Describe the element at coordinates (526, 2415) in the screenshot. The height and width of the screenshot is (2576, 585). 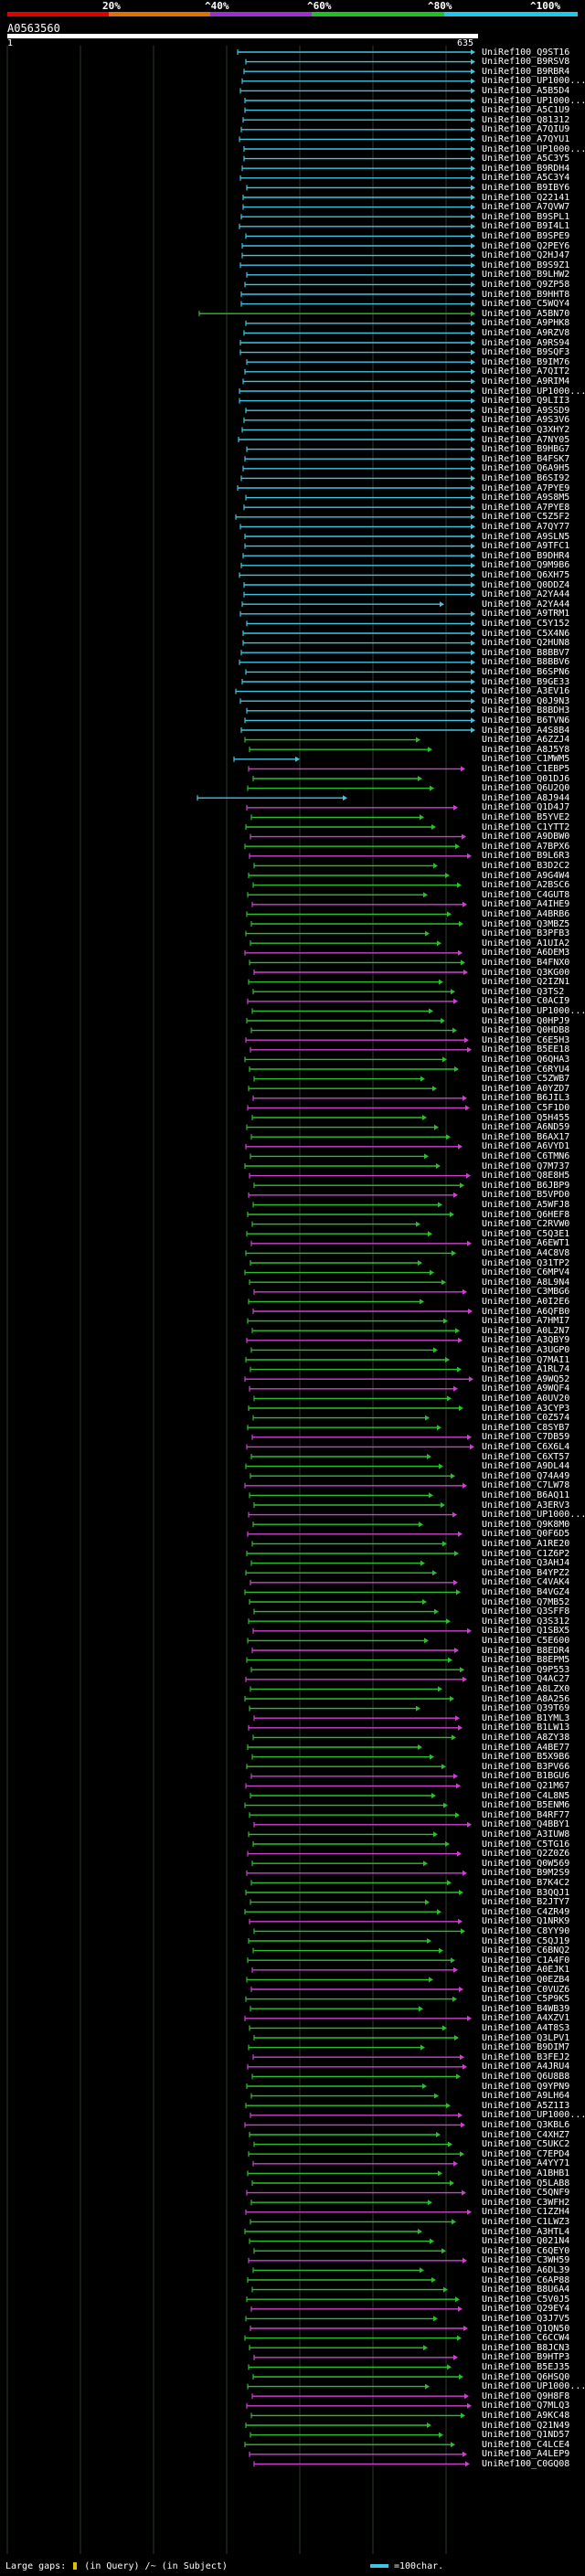
I see `hit-label: UniRef100_A9KC48` at that location.